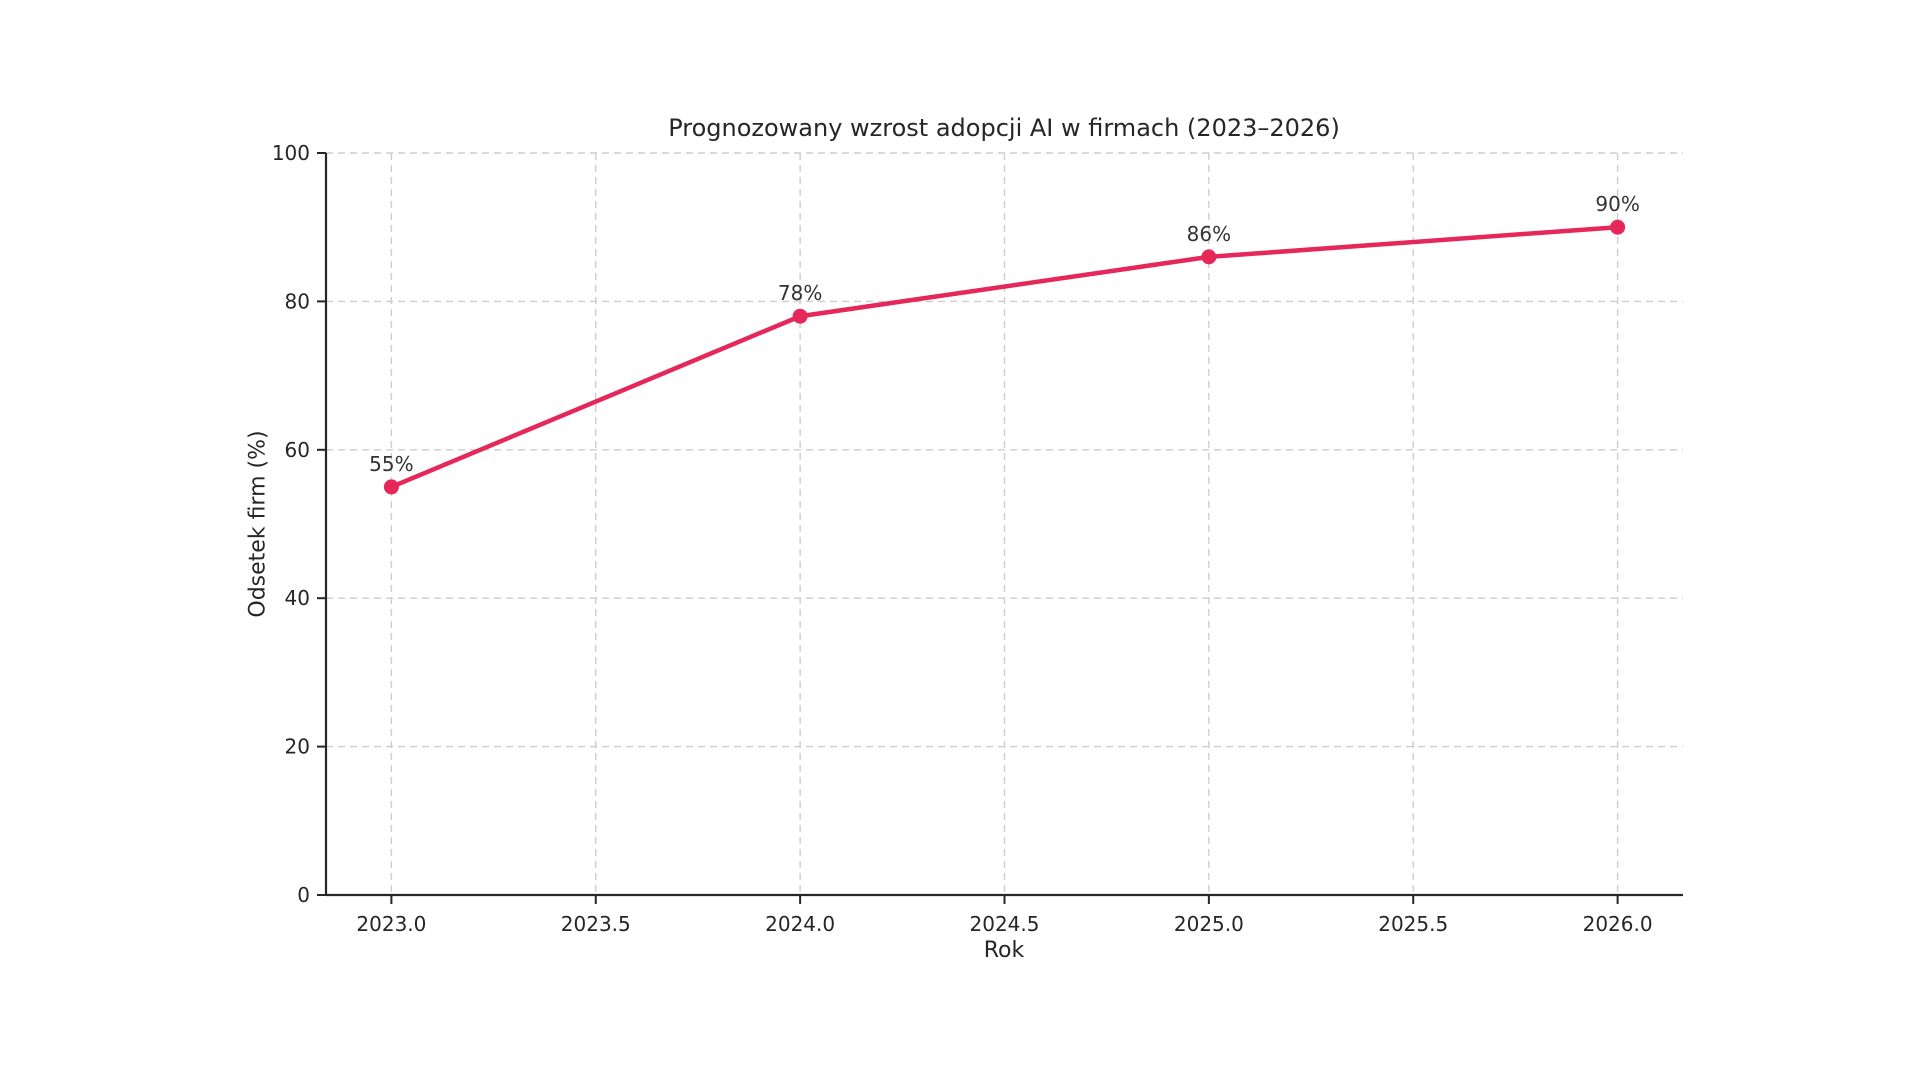 This screenshot has height=1080, width=1920. I want to click on y-tick-label: 20, so click(297, 747).